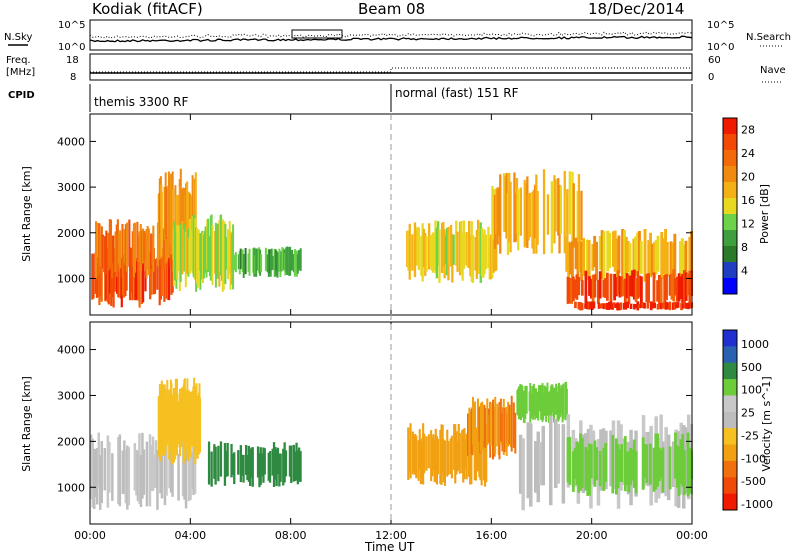 The height and width of the screenshot is (558, 800). I want to click on freq-panel-frame, so click(391, 67).